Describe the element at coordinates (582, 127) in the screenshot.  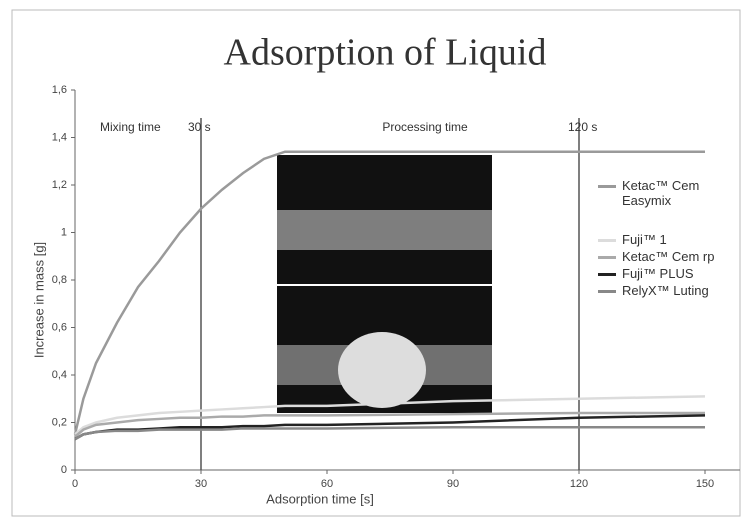
I see `annotation: 120 s` at that location.